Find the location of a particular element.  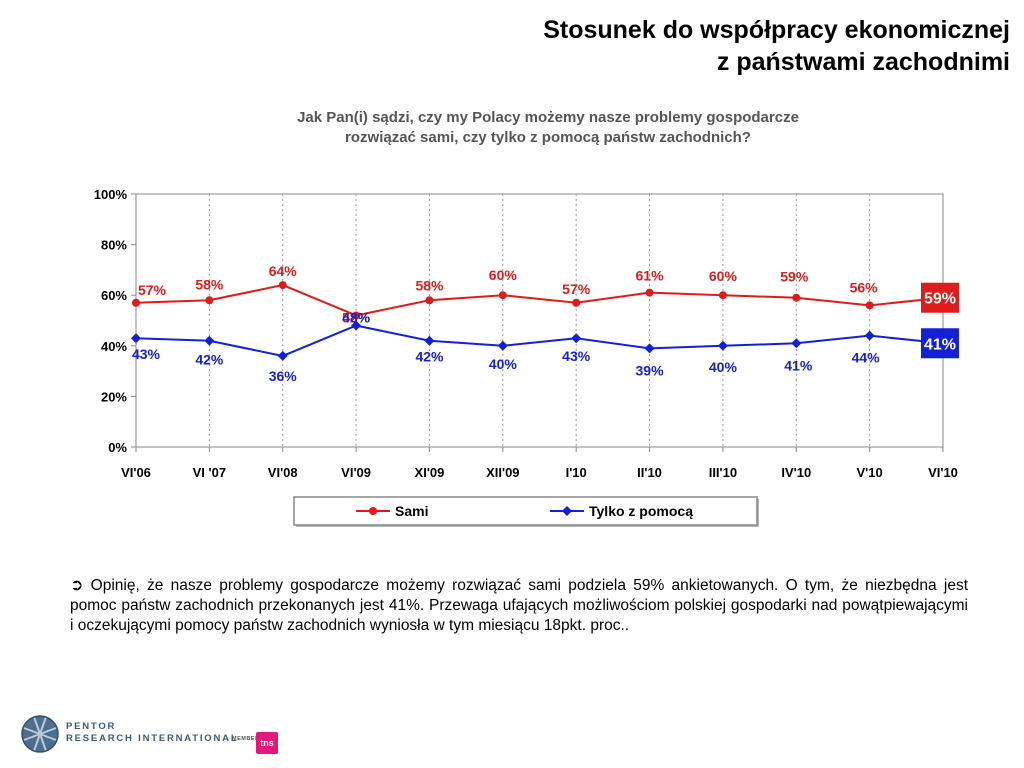

y-tick-label: 80% is located at coordinates (114, 245).